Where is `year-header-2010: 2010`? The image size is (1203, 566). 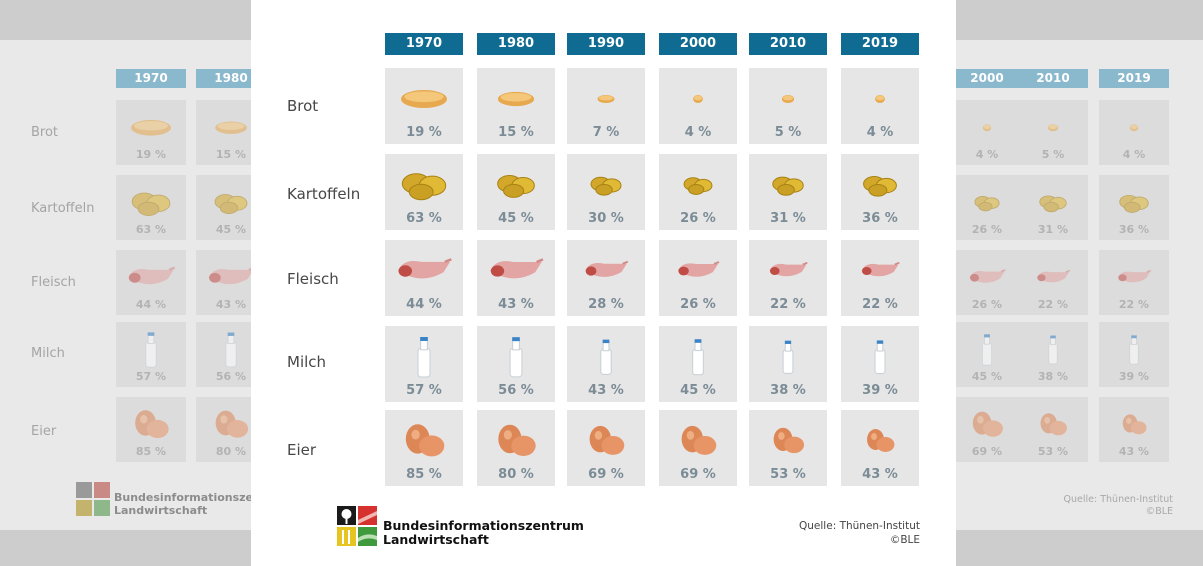
year-header-2010: 2010 is located at coordinates (788, 44).